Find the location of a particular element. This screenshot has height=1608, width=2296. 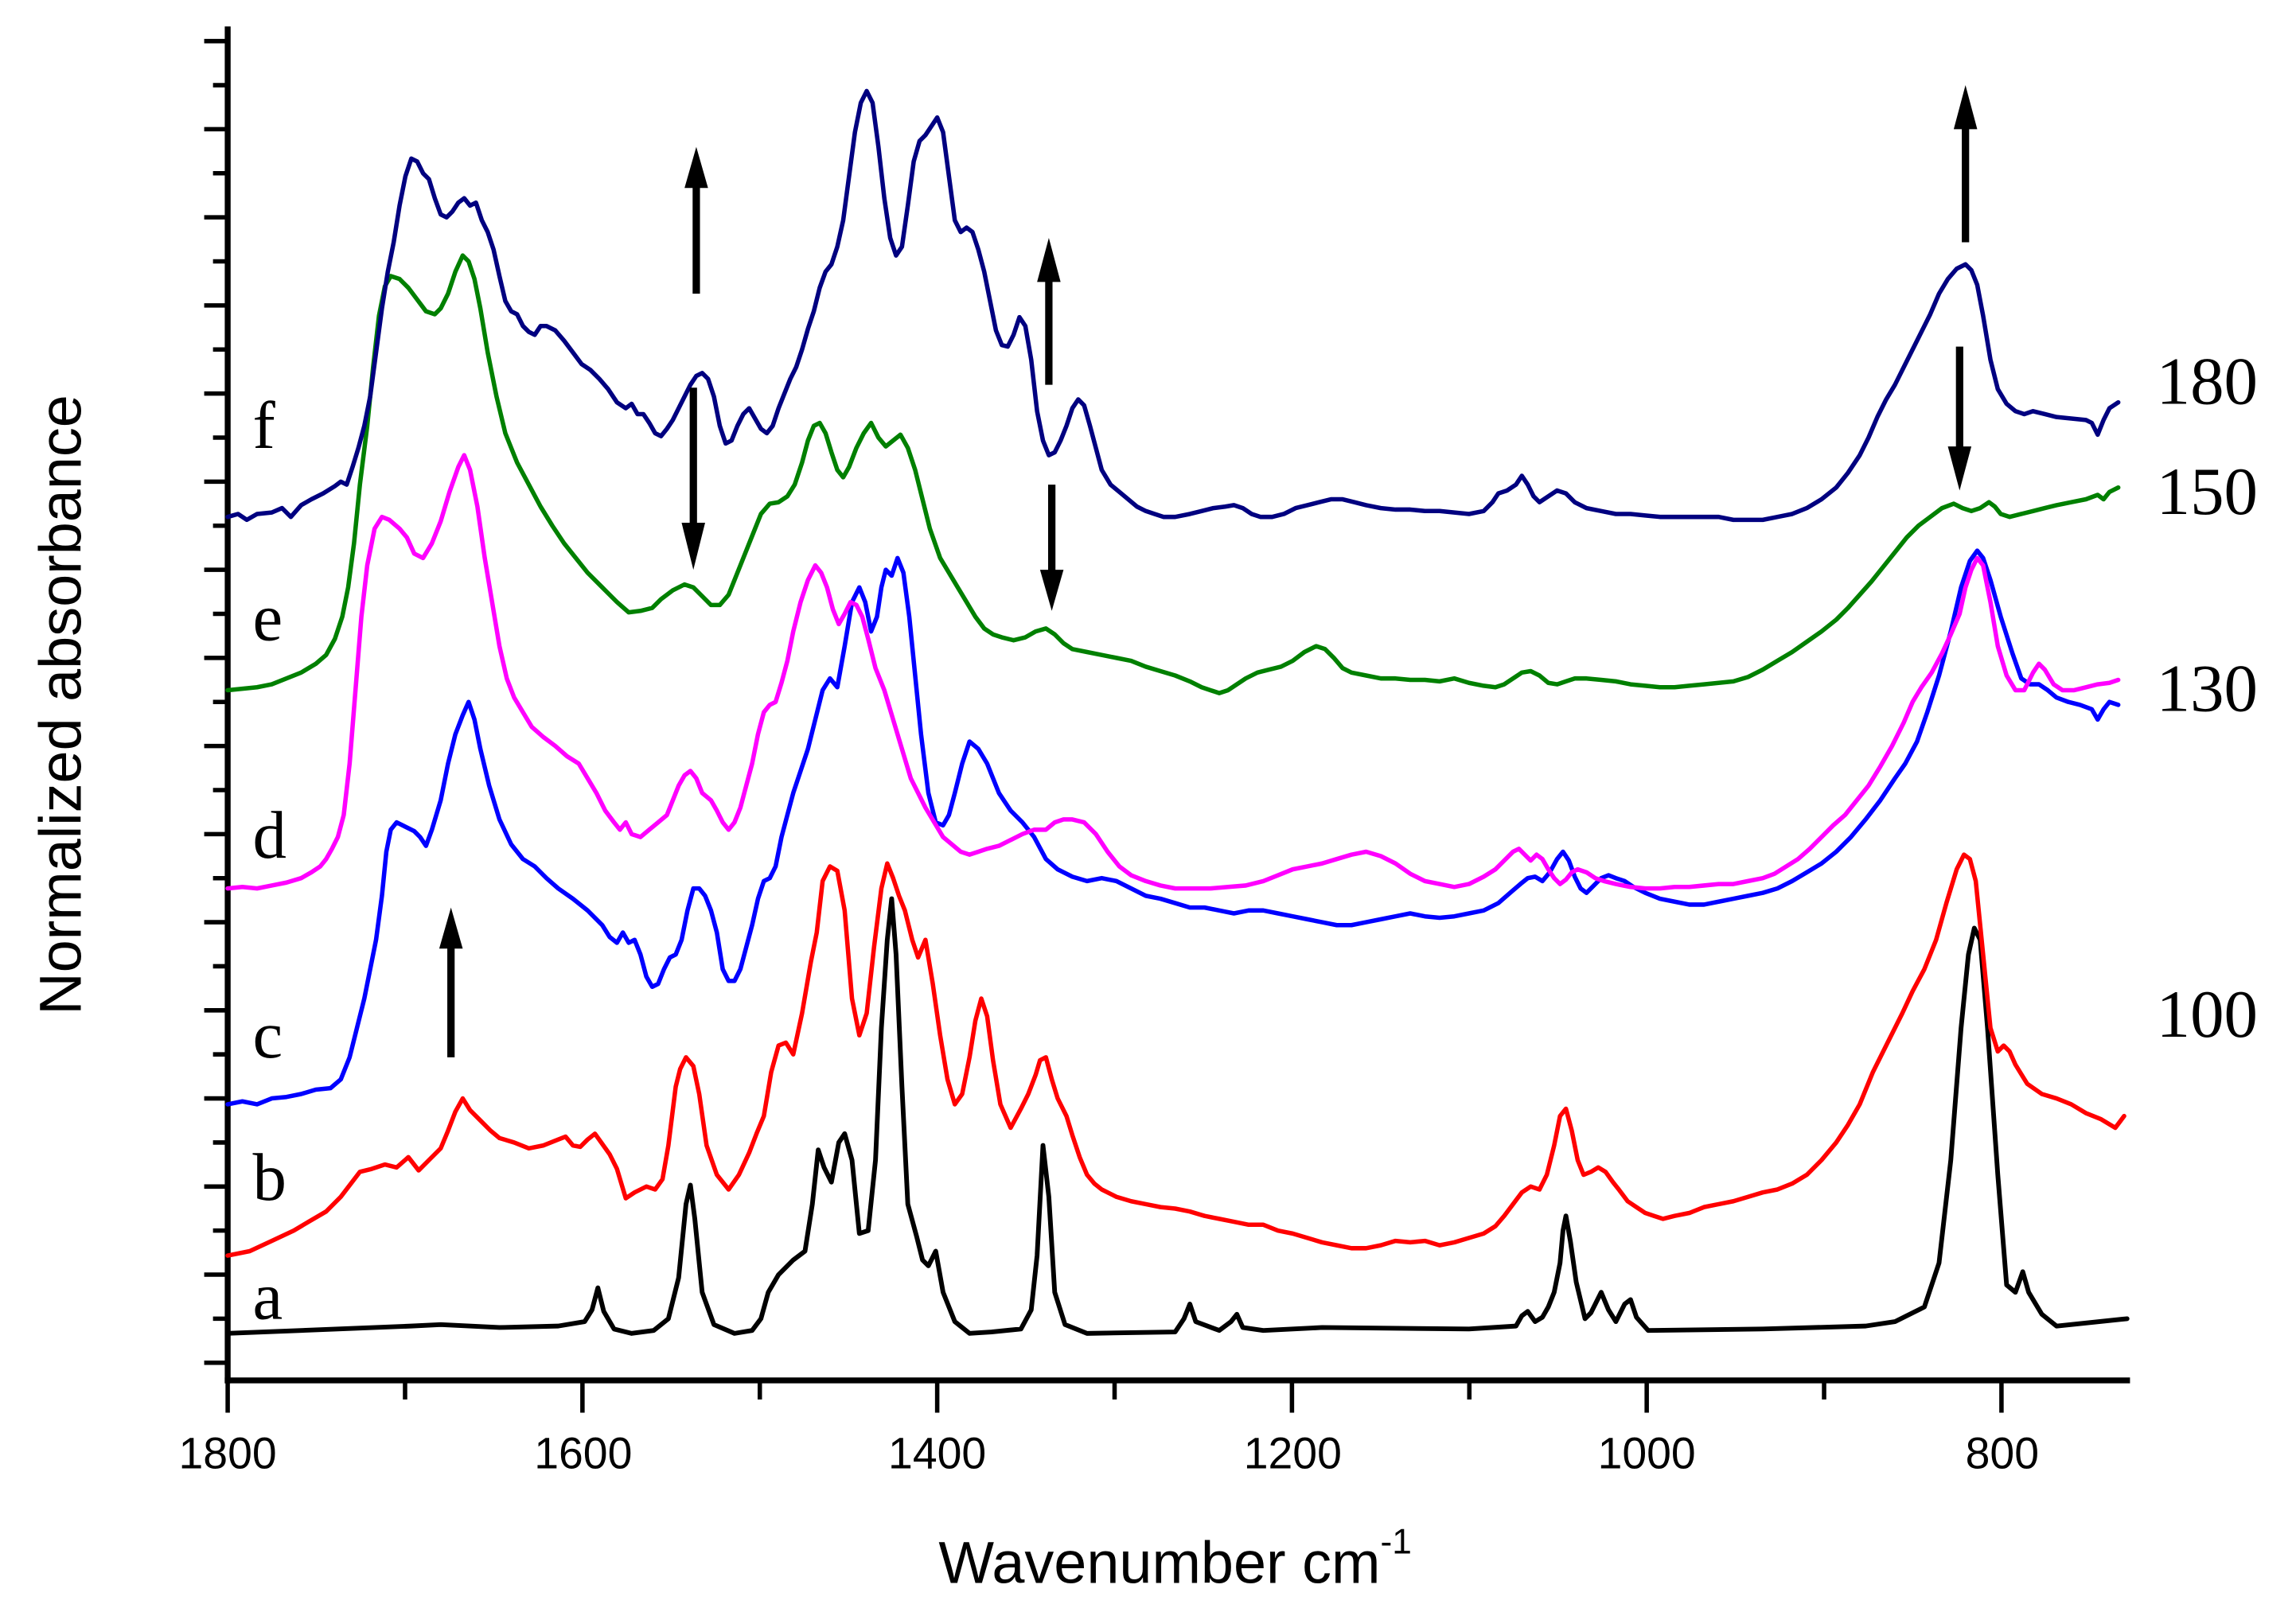

temp-label-150: 150 is located at coordinates (2208, 491).